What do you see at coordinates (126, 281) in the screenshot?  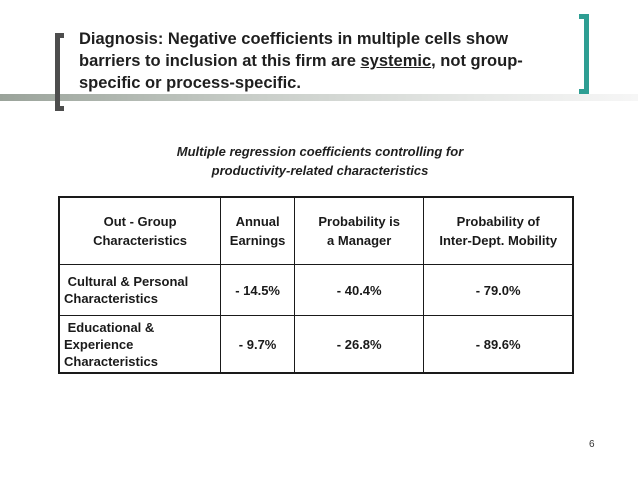 I see `row-label-line: Cultural & Personal` at bounding box center [126, 281].